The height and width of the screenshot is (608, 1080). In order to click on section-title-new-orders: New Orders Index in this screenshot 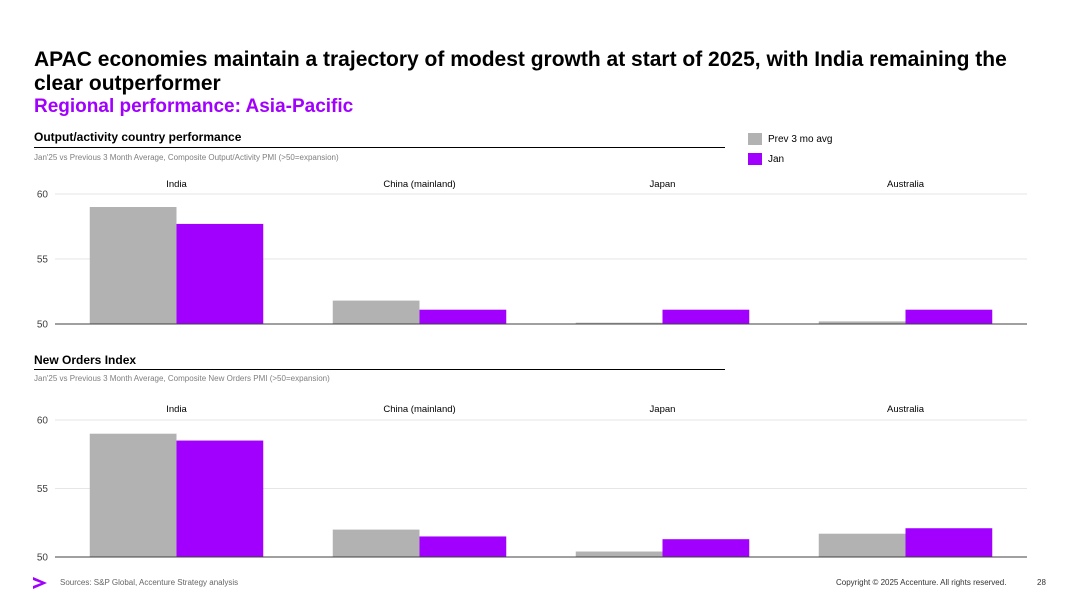, I will do `click(85, 360)`.